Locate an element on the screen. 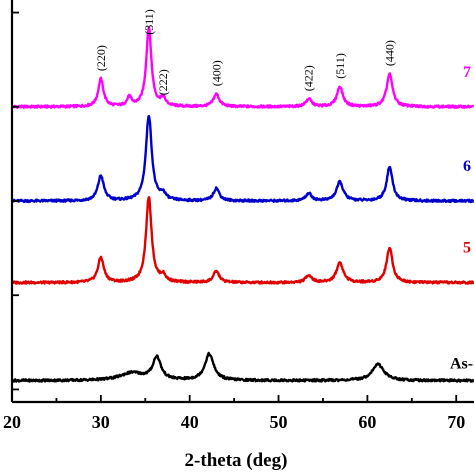 The width and height of the screenshot is (474, 474). peak-label: (311) is located at coordinates (149, 22).